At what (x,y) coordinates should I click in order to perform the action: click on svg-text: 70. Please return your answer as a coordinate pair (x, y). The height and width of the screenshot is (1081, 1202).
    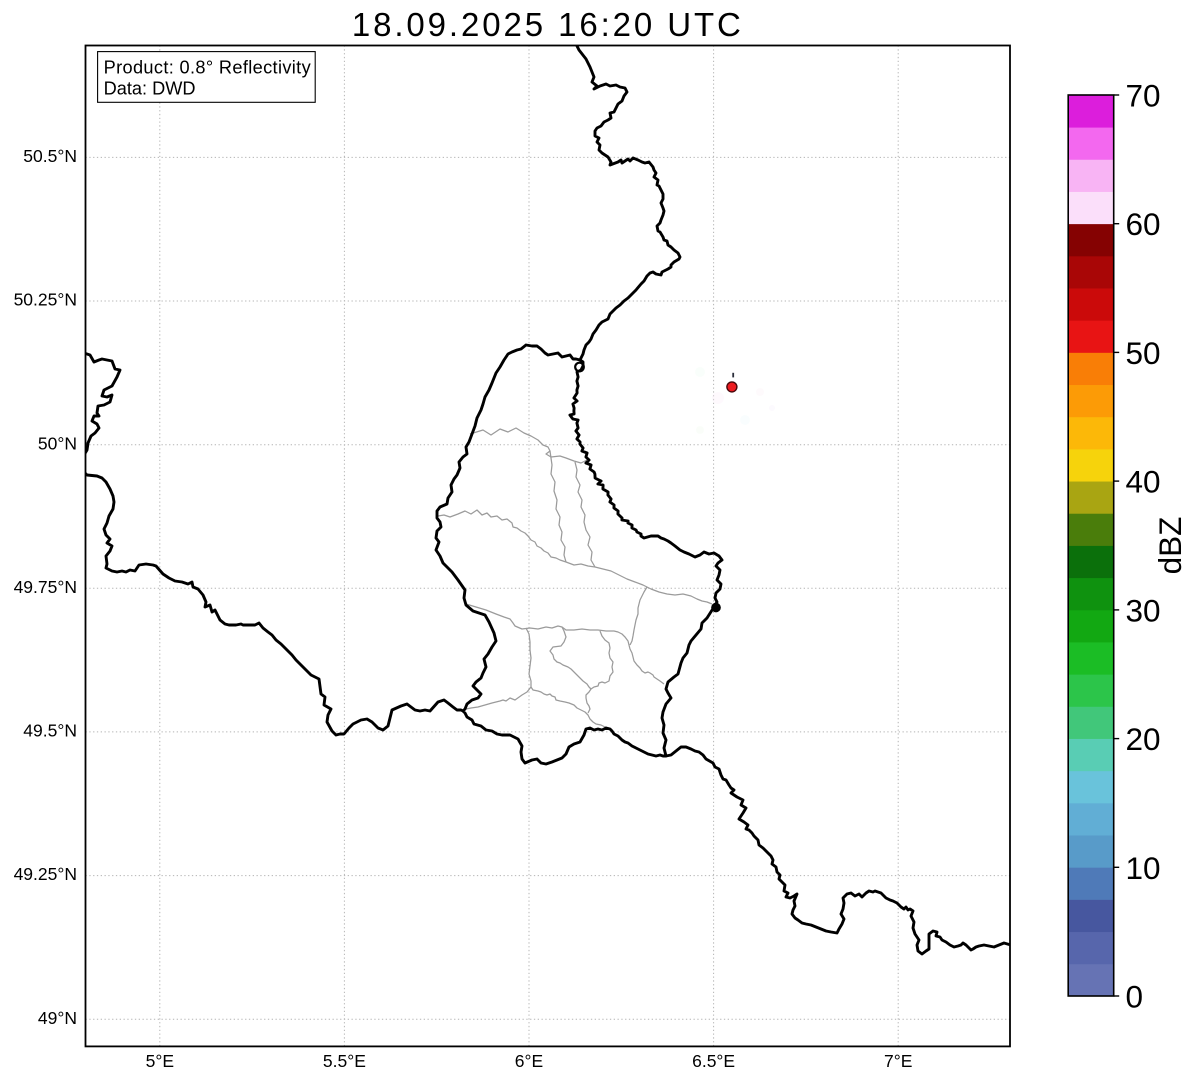
    Looking at the image, I should click on (1143, 96).